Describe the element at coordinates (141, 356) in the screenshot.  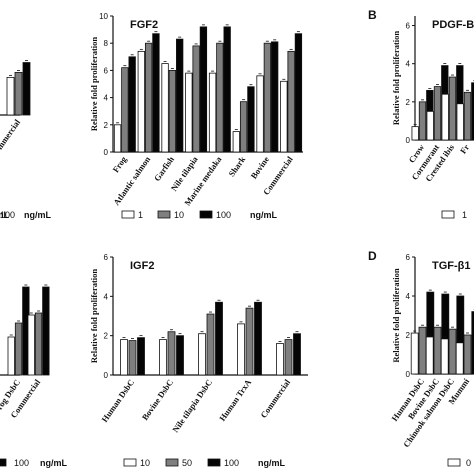
I see `igf2_main-bar-1-s3` at that location.